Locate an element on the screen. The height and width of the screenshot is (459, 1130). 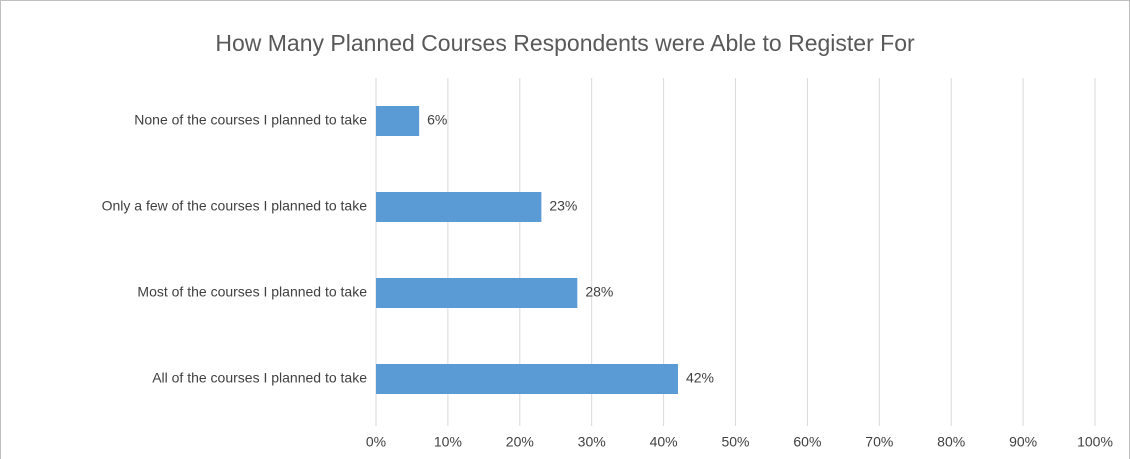
data-label: 28% is located at coordinates (599, 292).